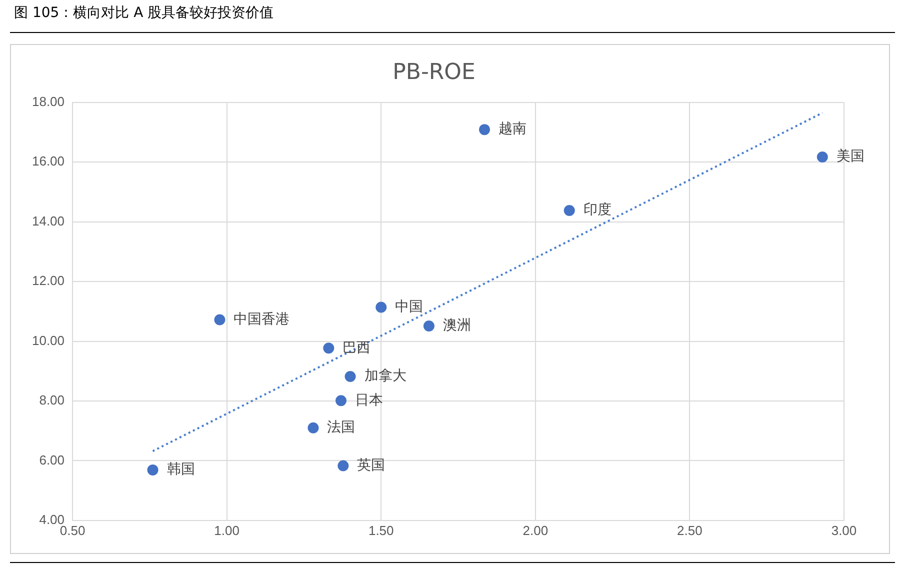  I want to click on y-tick-label: 12.00, so click(48, 280).